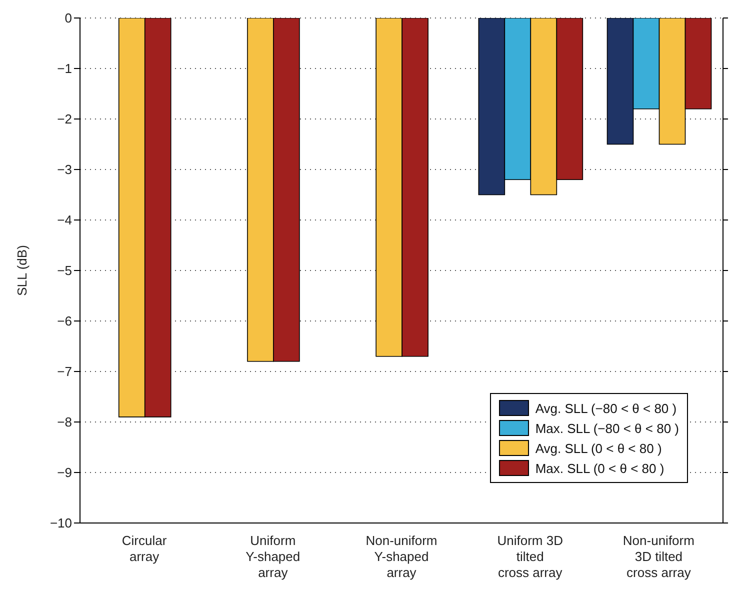 The width and height of the screenshot is (735, 609). Describe the element at coordinates (22, 270) in the screenshot. I see `y-axis-title: SLL (dB)` at that location.